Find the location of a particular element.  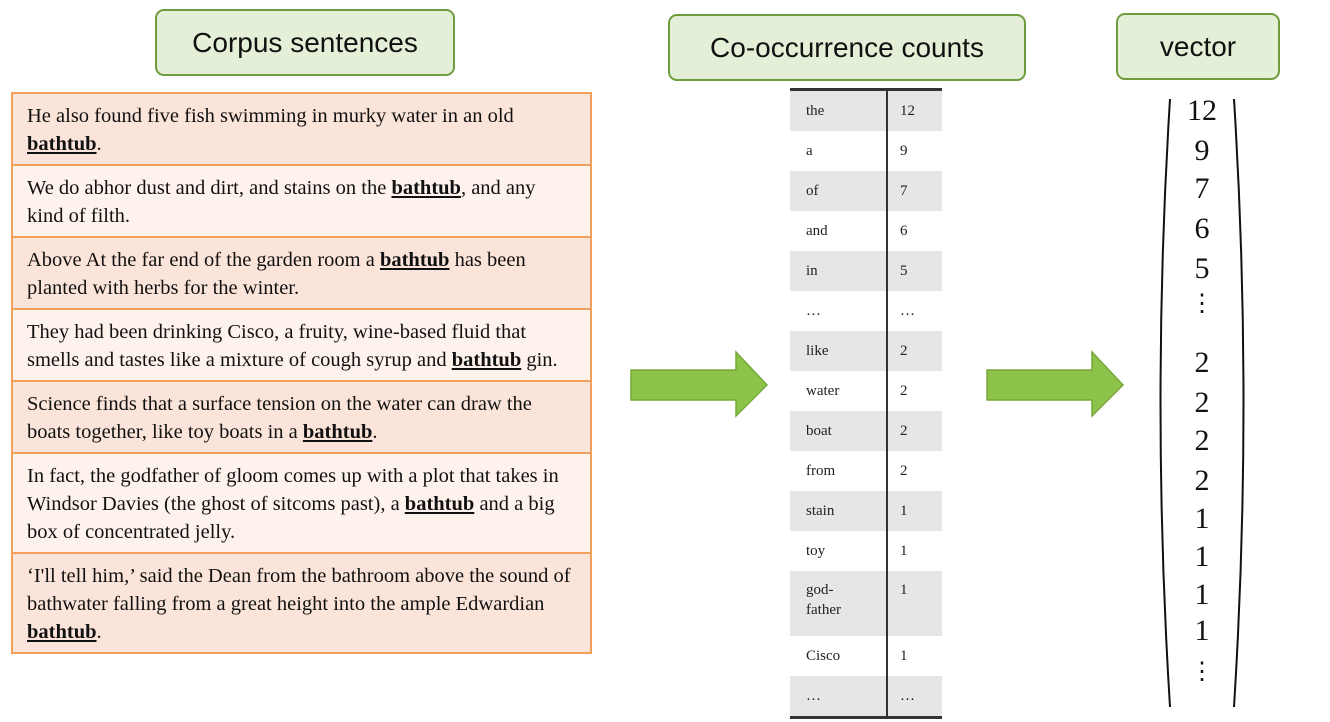

count-row: water 2 is located at coordinates (866, 391).